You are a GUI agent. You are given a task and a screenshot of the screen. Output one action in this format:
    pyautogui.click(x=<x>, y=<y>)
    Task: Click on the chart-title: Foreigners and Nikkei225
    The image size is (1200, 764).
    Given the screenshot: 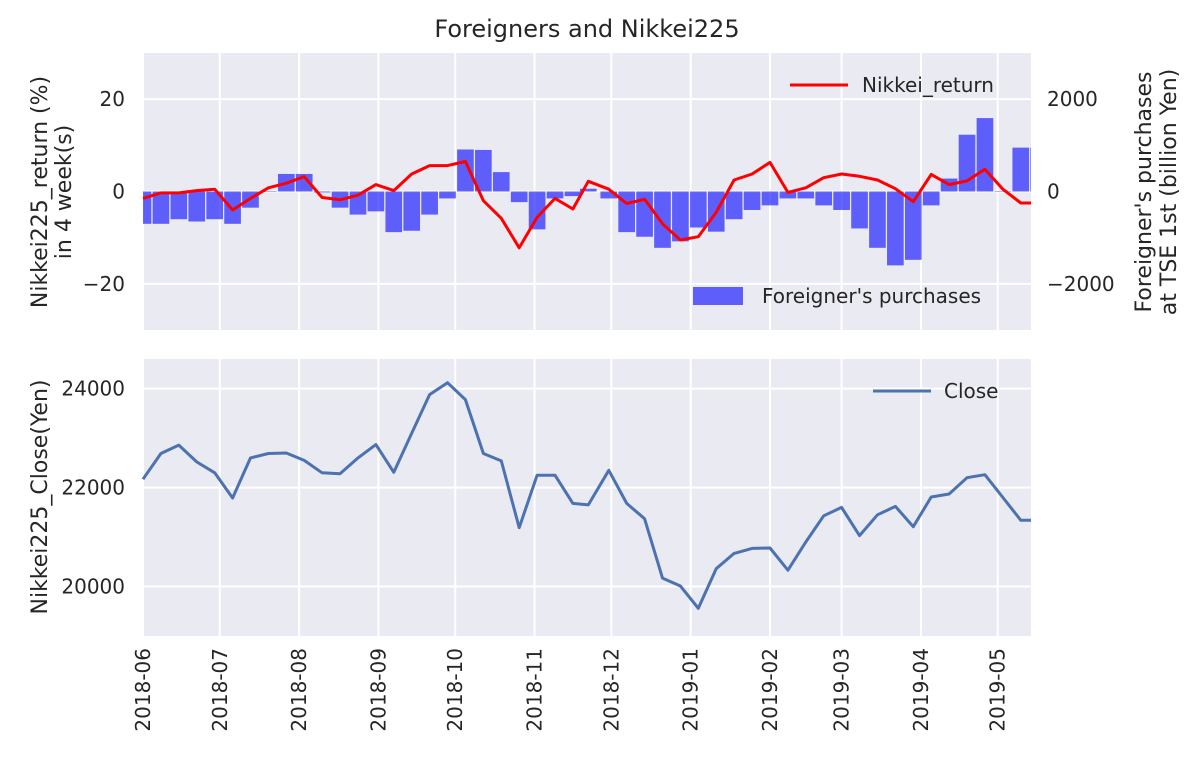 What is the action you would take?
    pyautogui.click(x=586, y=29)
    